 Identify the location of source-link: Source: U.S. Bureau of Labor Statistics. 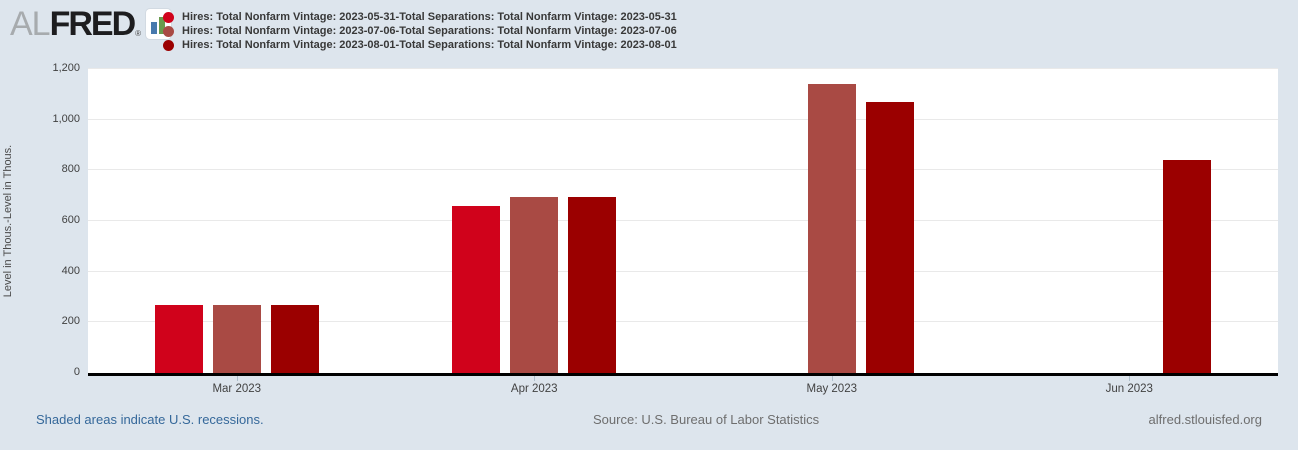
(706, 419).